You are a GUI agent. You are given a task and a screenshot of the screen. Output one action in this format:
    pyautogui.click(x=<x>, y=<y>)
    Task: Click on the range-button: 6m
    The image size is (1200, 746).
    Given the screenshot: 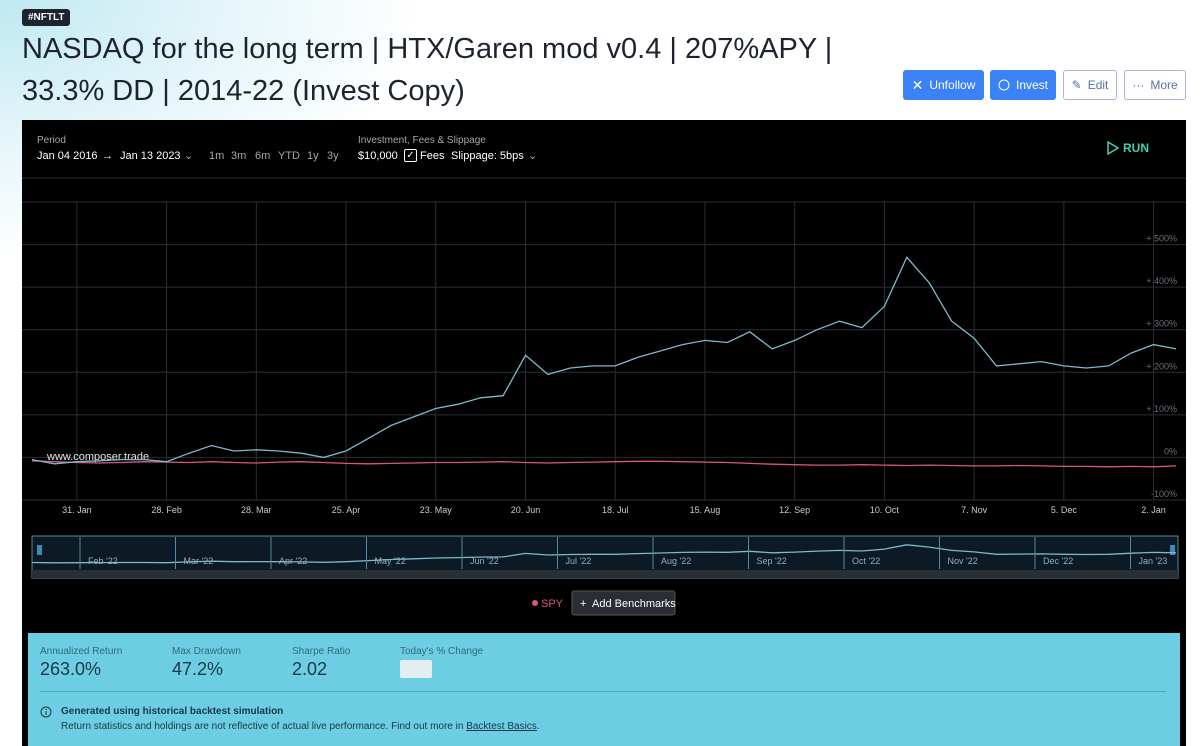 What is the action you would take?
    pyautogui.click(x=263, y=156)
    